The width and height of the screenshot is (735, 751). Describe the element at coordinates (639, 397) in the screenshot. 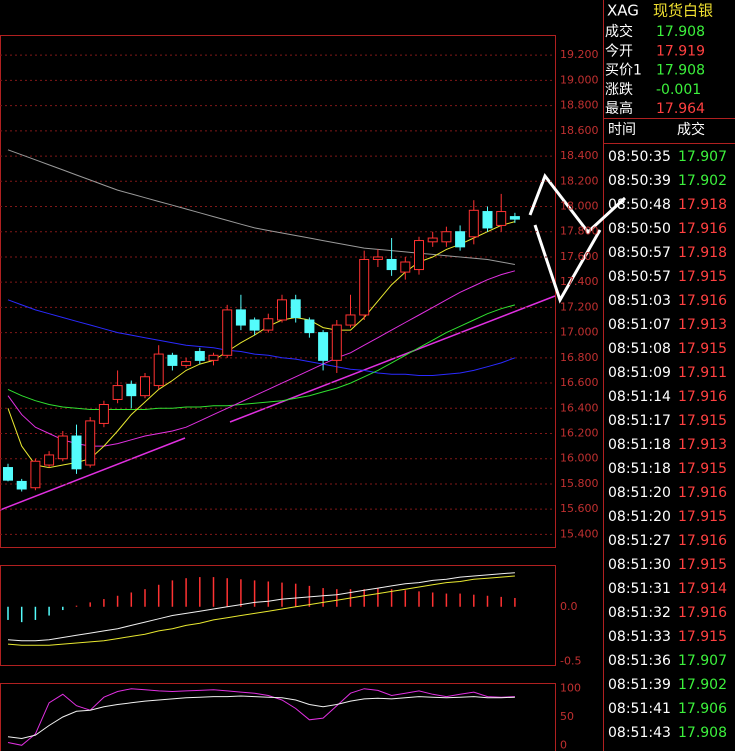

I see `trade-time: 08:51:14` at that location.